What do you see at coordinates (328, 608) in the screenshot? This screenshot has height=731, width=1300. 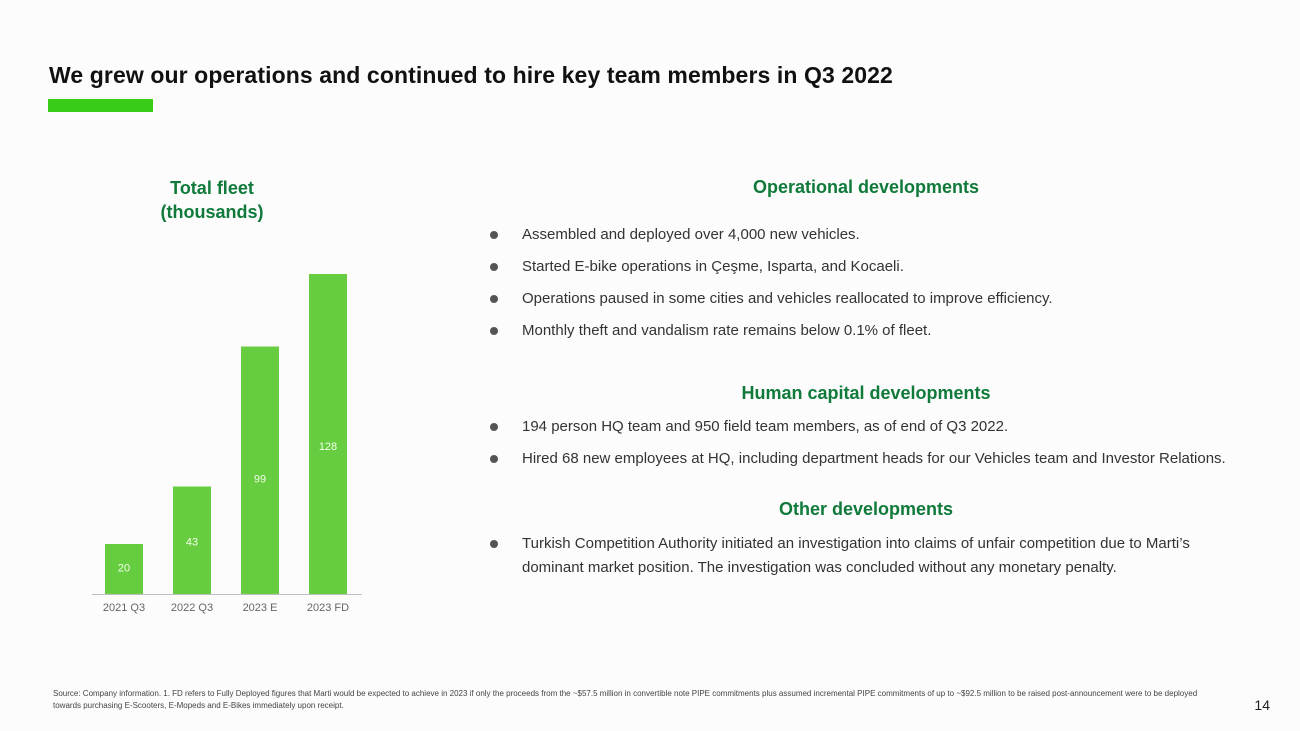 I see `x-tick-label: 2023 FD` at bounding box center [328, 608].